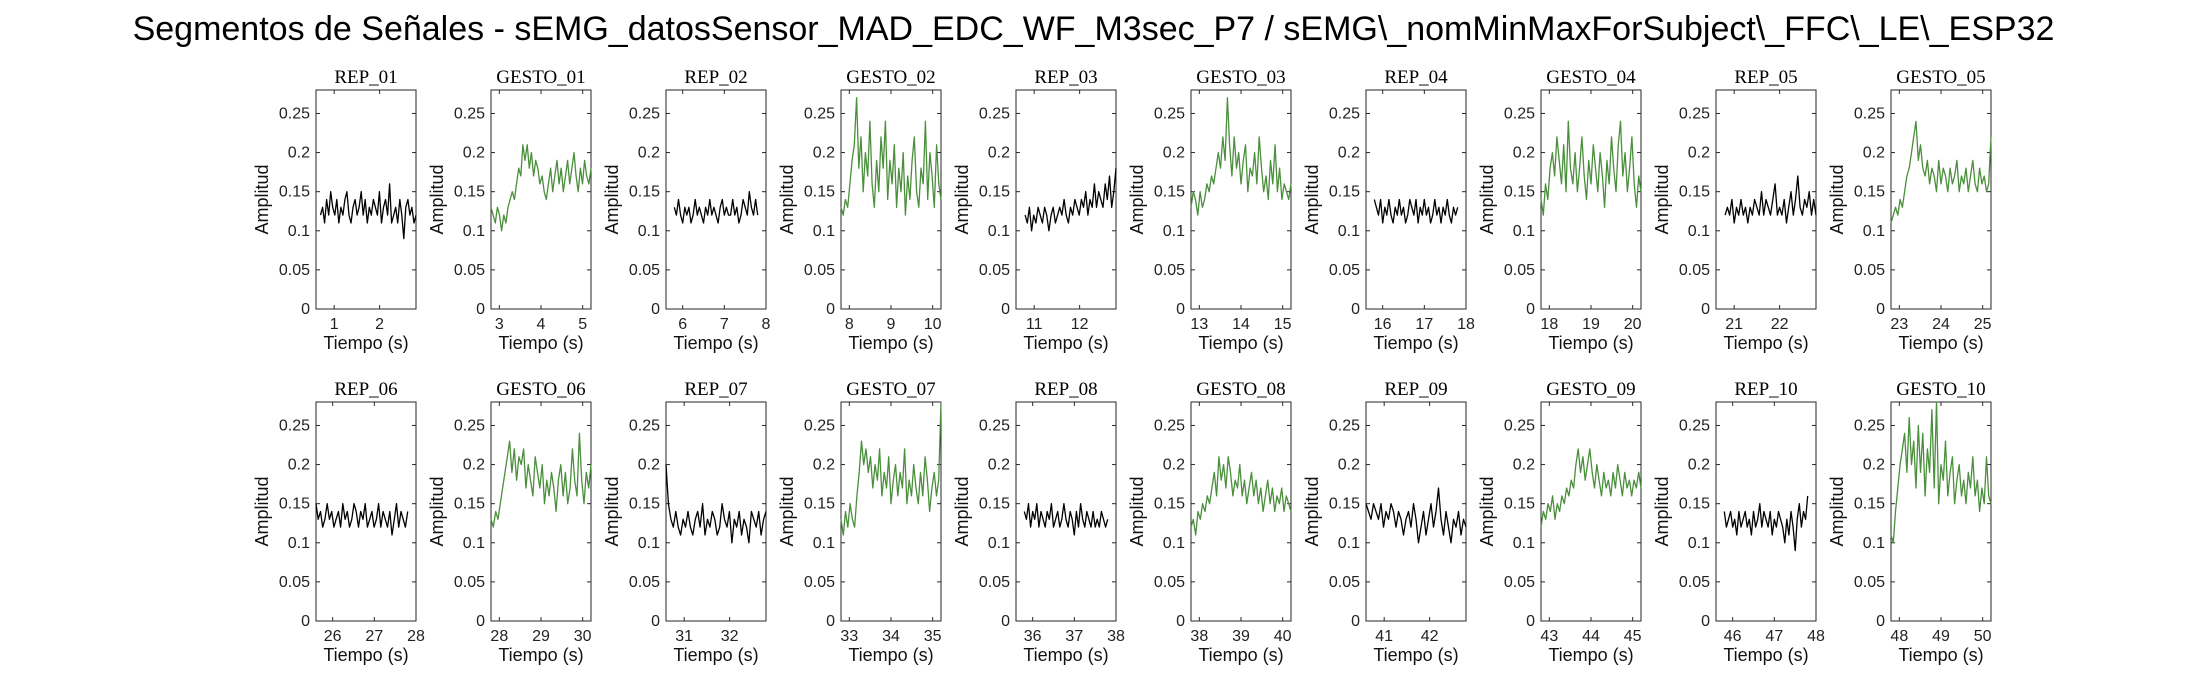  Describe the element at coordinates (416, 636) in the screenshot. I see `x-tick-label: 28` at that location.